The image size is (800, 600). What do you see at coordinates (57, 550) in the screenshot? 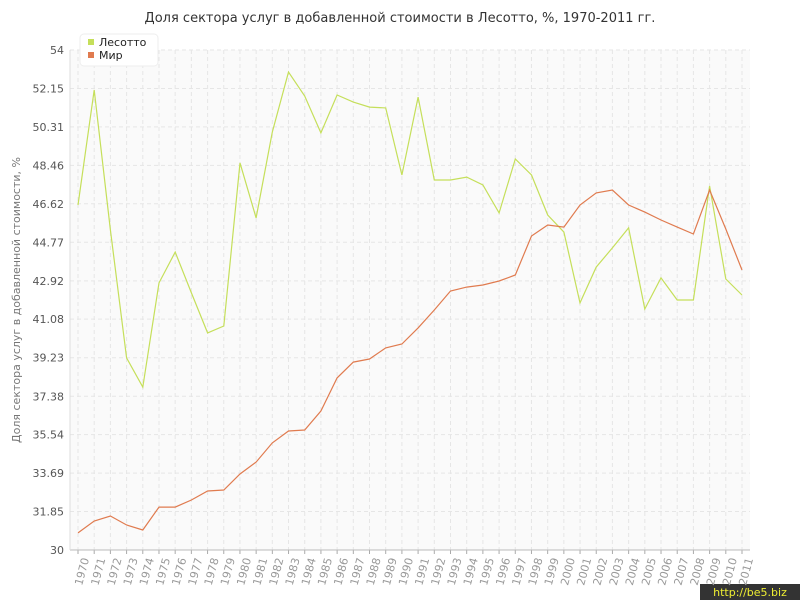
I see `y-tick-label: 30` at bounding box center [57, 550].